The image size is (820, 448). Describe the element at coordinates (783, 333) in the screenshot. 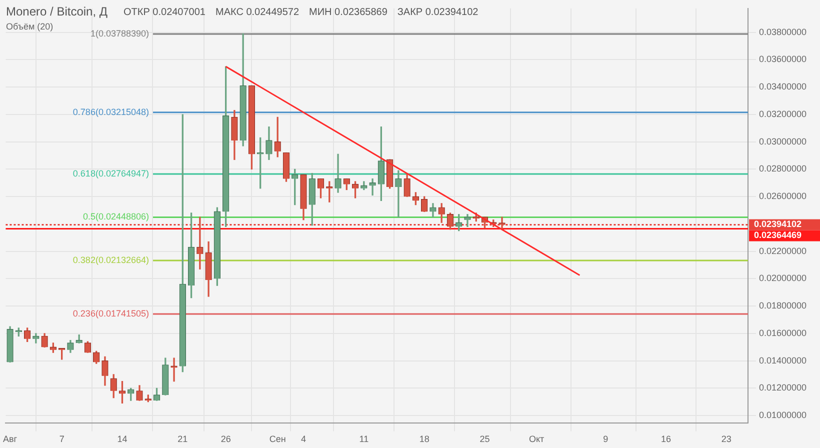

I see `y-tick-label: 0.01600000` at that location.